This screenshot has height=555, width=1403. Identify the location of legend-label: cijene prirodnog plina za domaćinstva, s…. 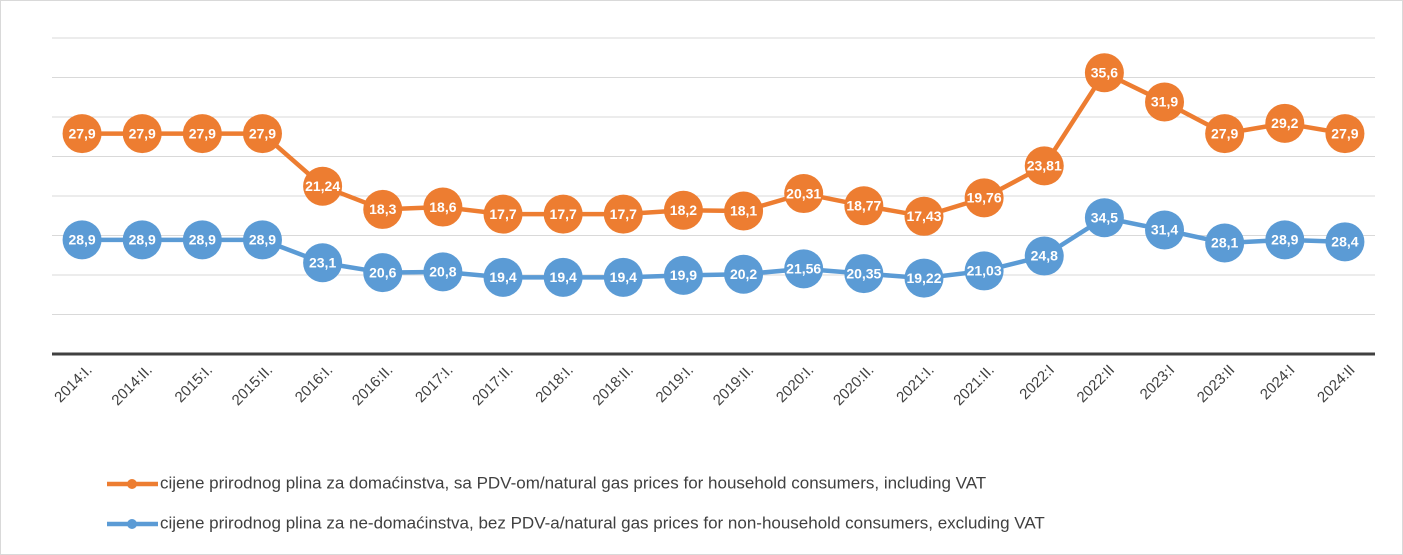
(573, 482).